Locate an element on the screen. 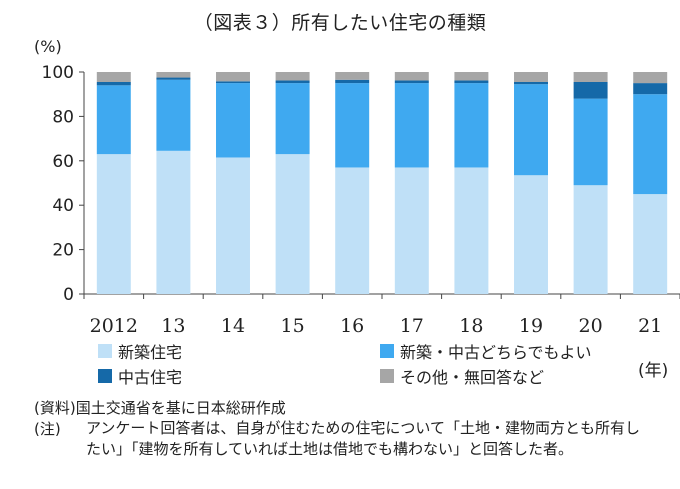 The image size is (680, 489). y-tick-label: 60 is located at coordinates (63, 162).